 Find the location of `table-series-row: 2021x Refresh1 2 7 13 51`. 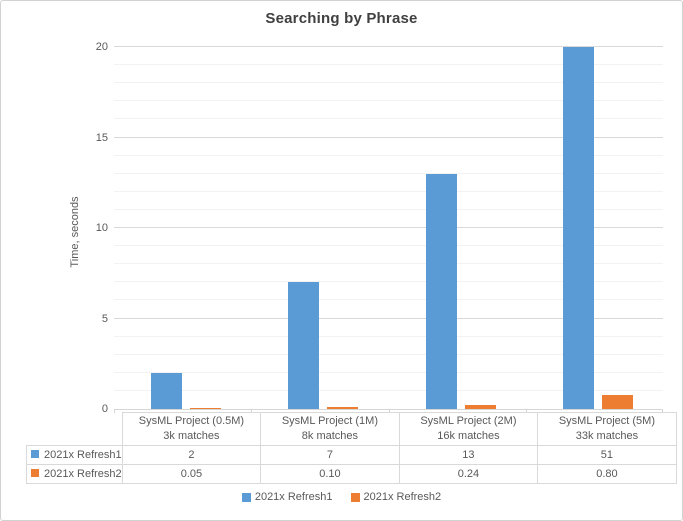

table-series-row: 2021x Refresh1 2 7 13 51 is located at coordinates (351, 455).